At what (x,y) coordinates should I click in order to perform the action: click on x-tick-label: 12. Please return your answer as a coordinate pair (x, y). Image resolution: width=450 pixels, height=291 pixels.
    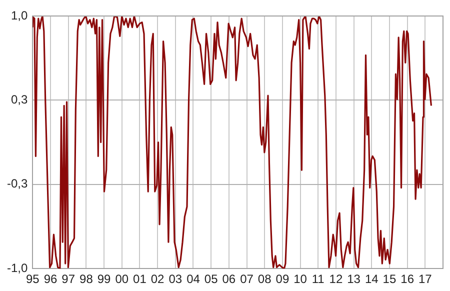
    Looking at the image, I should click on (336, 279).